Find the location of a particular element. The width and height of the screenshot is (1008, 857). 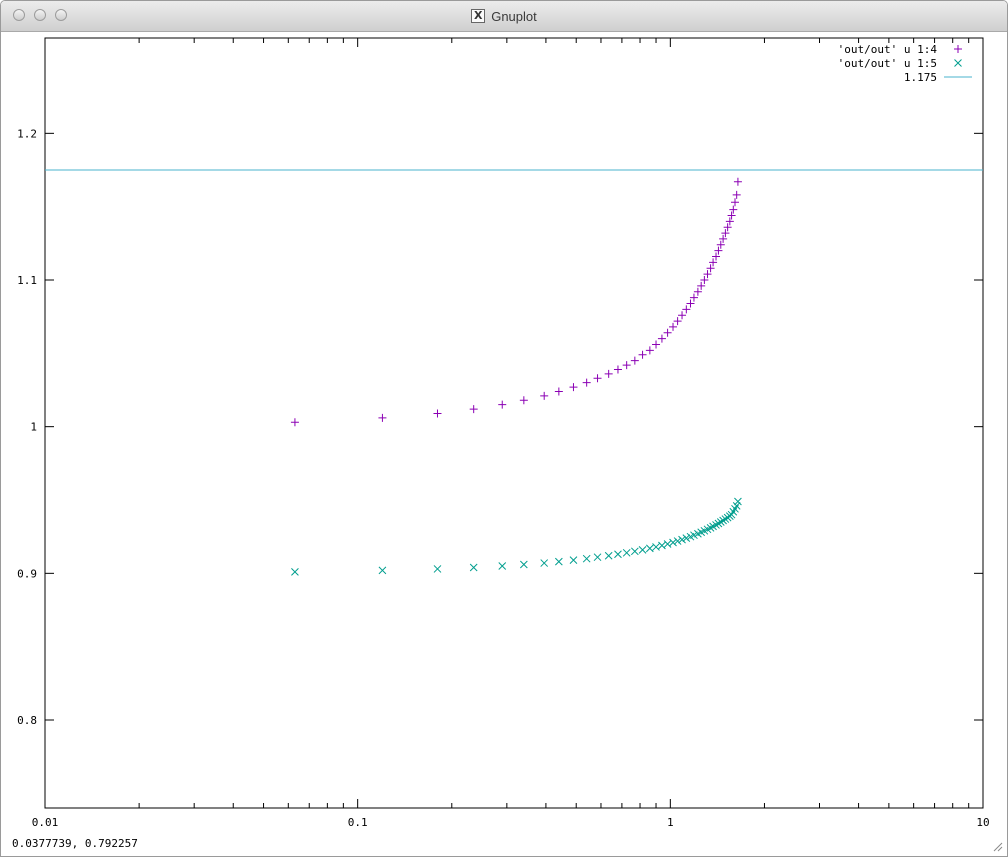

x11-icon: X is located at coordinates (478, 16).